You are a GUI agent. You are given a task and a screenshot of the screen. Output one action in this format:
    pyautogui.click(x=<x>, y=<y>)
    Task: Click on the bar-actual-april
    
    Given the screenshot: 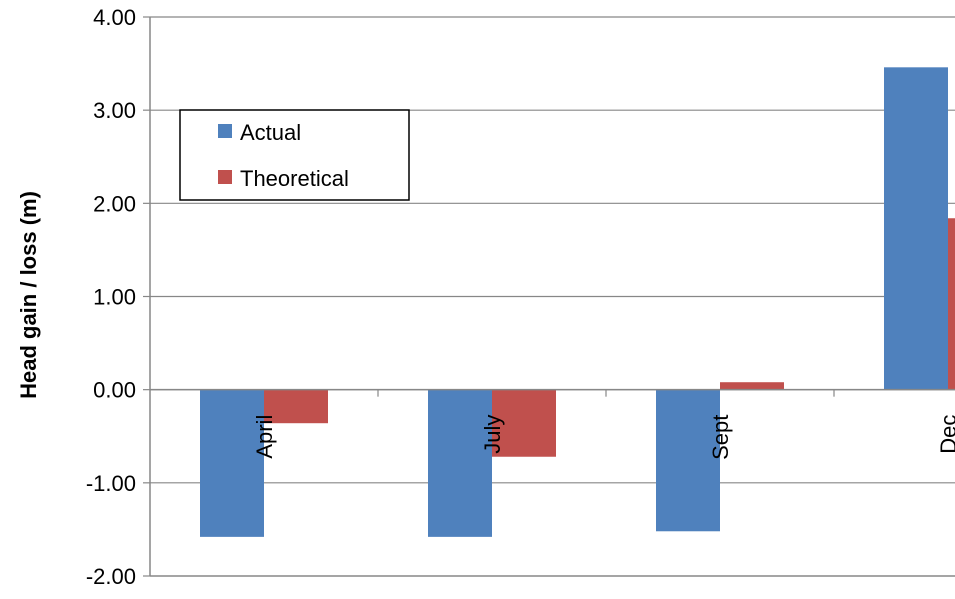 What is the action you would take?
    pyautogui.click(x=232, y=463)
    